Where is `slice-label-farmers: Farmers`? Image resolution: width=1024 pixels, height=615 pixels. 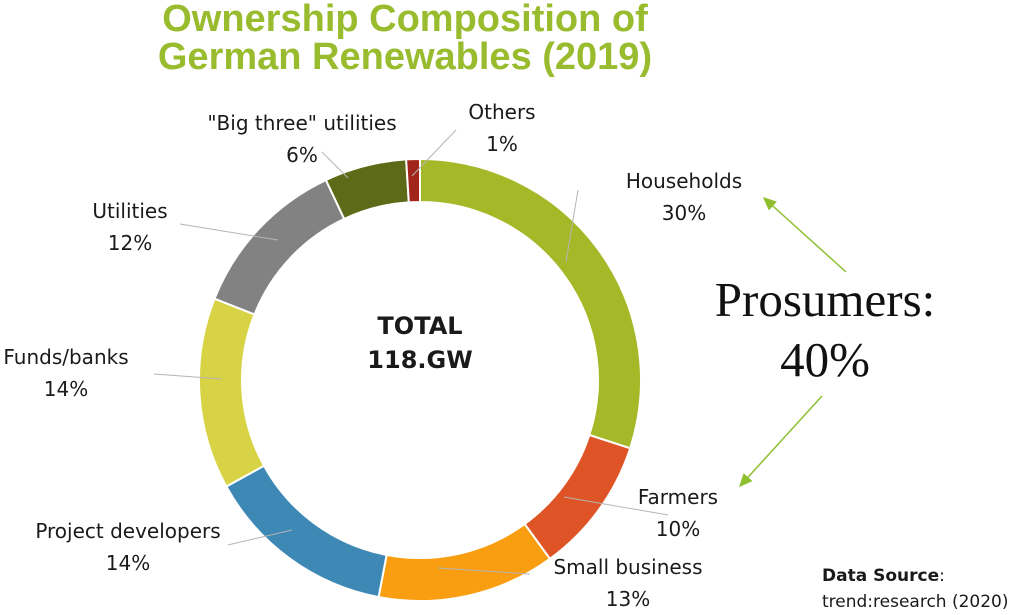 slice-label-farmers: Farmers is located at coordinates (678, 497).